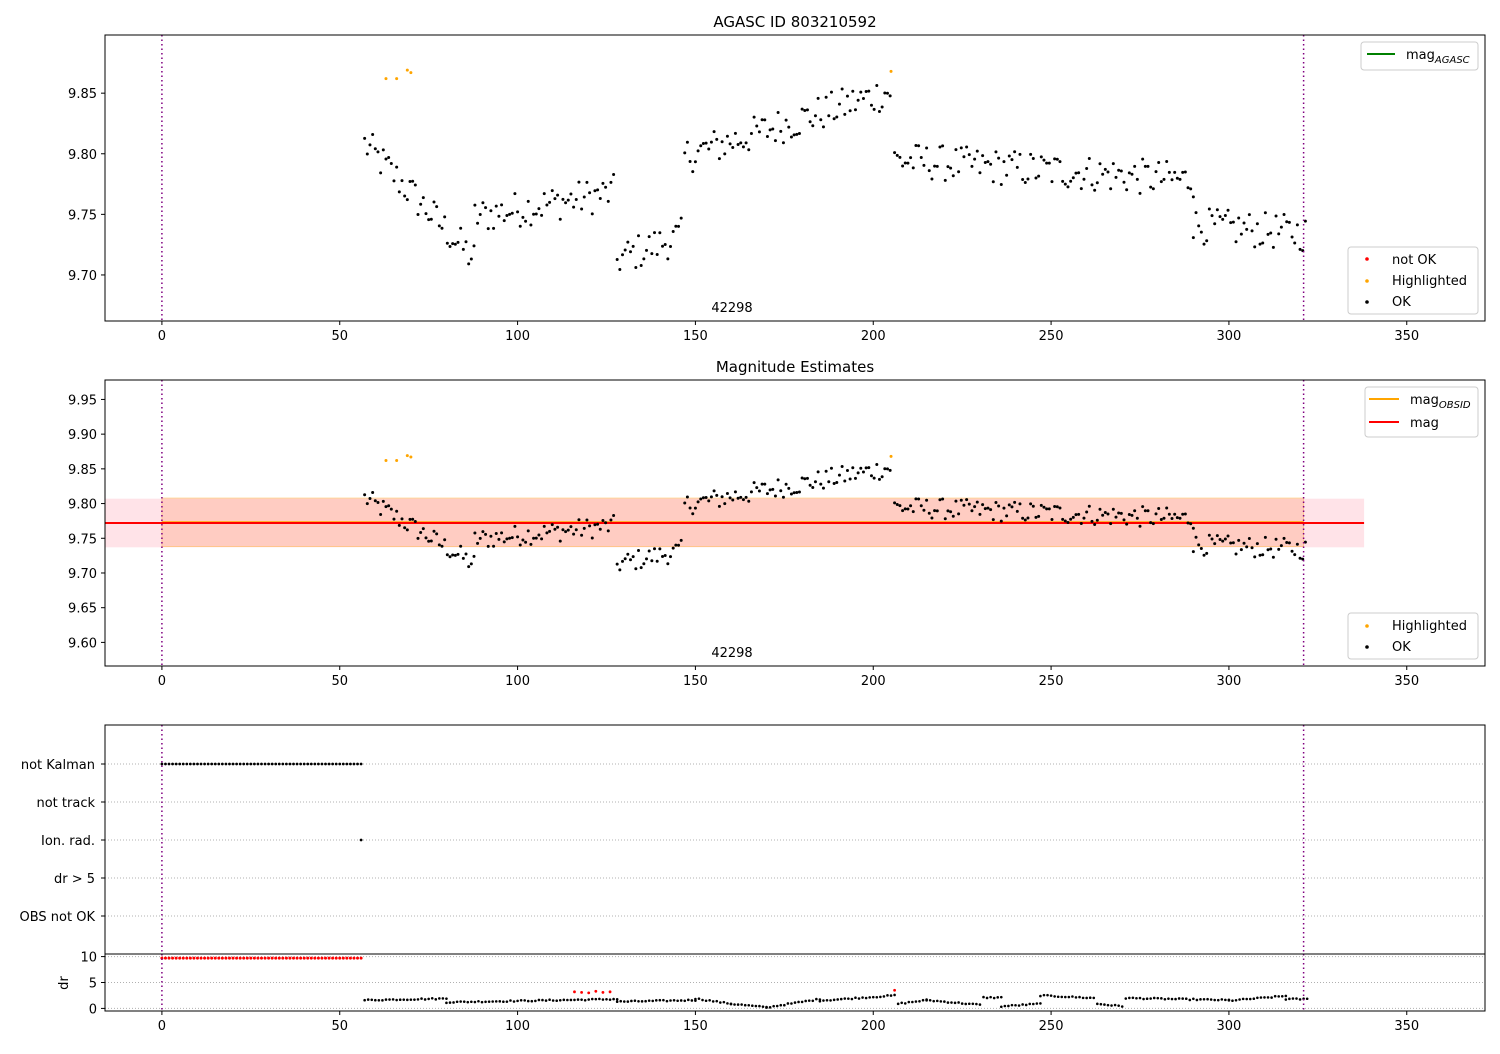 The width and height of the screenshot is (1500, 1054). Describe the element at coordinates (58, 917) in the screenshot. I see `flag-label: OBS not OK` at that location.